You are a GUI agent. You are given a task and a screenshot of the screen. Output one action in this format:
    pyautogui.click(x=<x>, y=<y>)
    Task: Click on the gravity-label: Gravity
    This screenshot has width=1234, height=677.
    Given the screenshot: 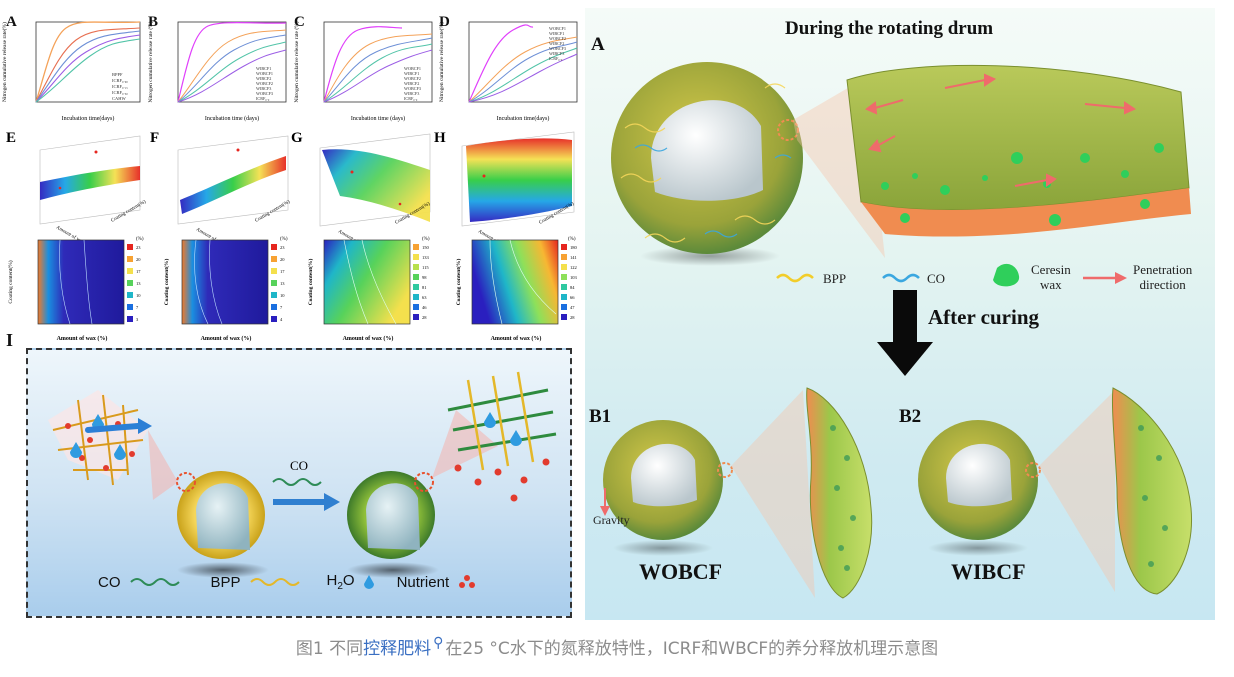 What is the action you would take?
    pyautogui.click(x=611, y=520)
    